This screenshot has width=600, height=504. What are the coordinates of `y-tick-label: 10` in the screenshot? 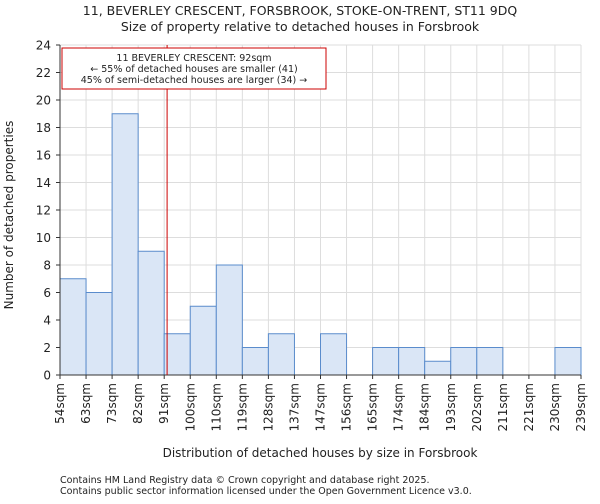 It's located at (43, 238).